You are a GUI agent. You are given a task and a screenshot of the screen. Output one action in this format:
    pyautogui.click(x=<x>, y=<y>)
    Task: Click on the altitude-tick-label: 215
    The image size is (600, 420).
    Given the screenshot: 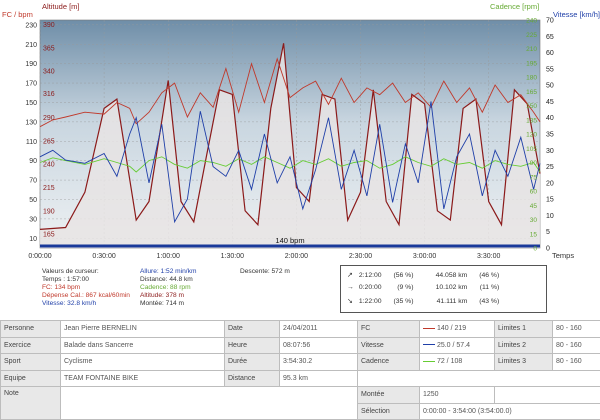 What is the action you would take?
    pyautogui.click(x=49, y=188)
    